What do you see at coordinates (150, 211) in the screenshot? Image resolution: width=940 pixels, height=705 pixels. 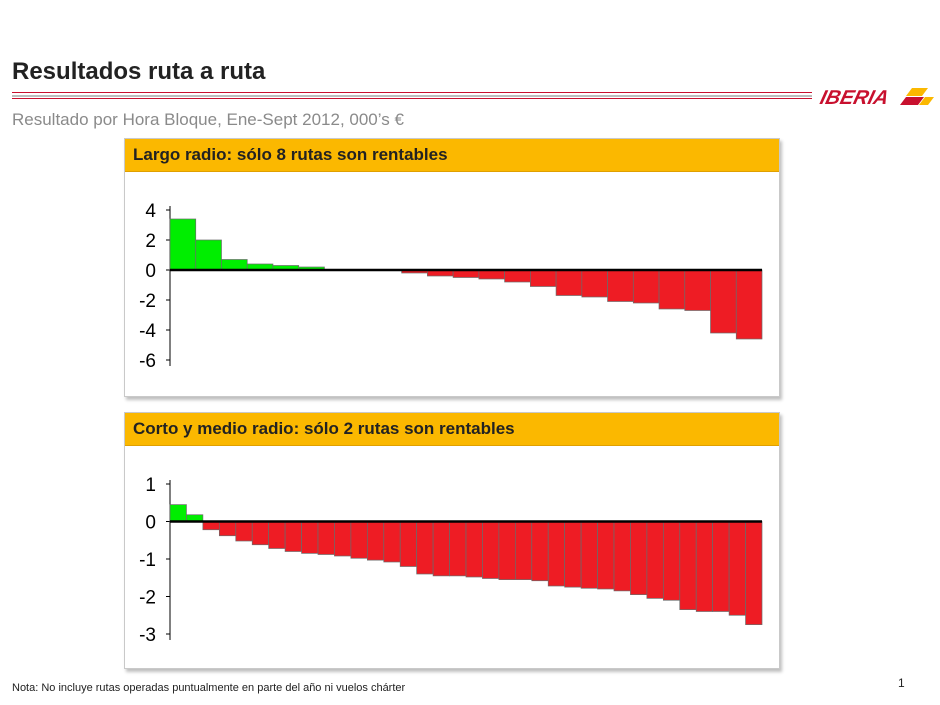 I see `y-tick-label: 4` at bounding box center [150, 211].